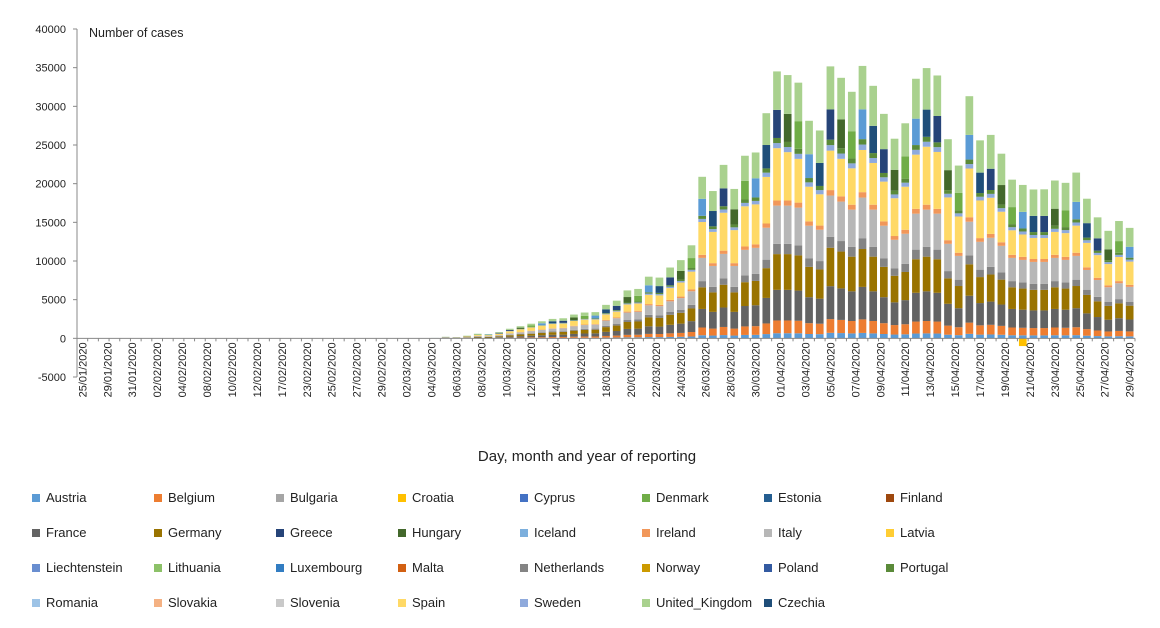 This screenshot has height=628, width=1160. What do you see at coordinates (437, 532) in the screenshot?
I see `legend-label: Hungary` at bounding box center [437, 532].